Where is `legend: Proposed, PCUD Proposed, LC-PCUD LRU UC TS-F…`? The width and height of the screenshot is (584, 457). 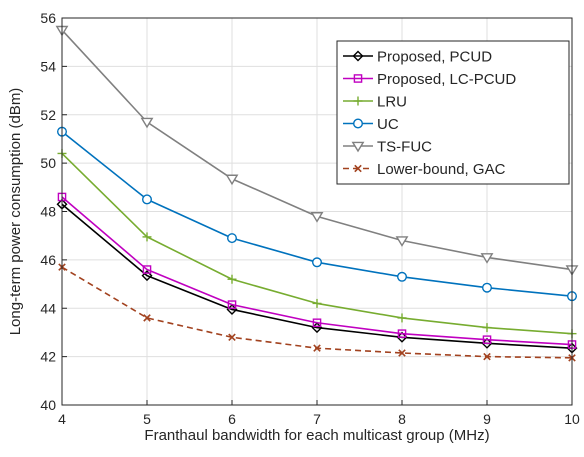 legend: Proposed, PCUD Proposed, LC-PCUD LRU UC TS-F… is located at coordinates (453, 112).